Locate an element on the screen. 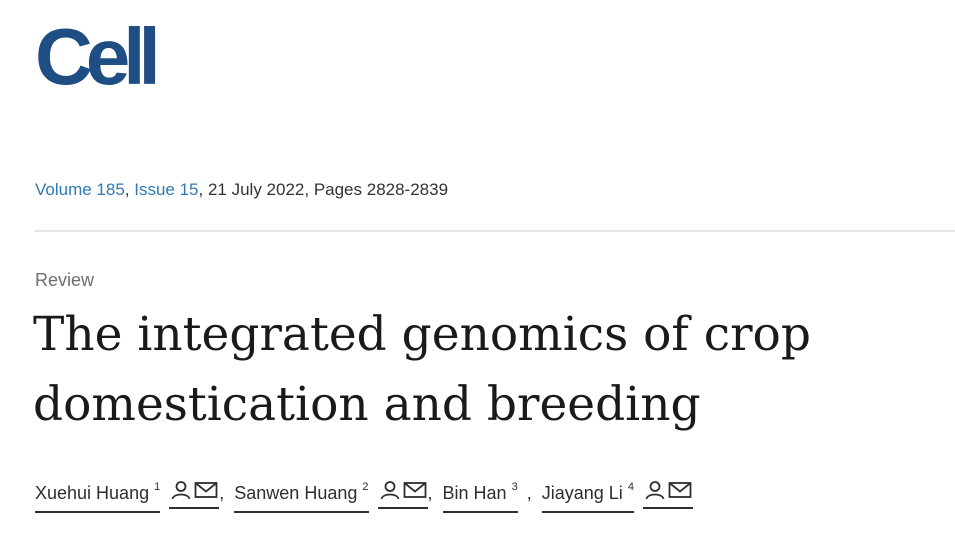  author-contact-jiayang-li is located at coordinates (668, 491).